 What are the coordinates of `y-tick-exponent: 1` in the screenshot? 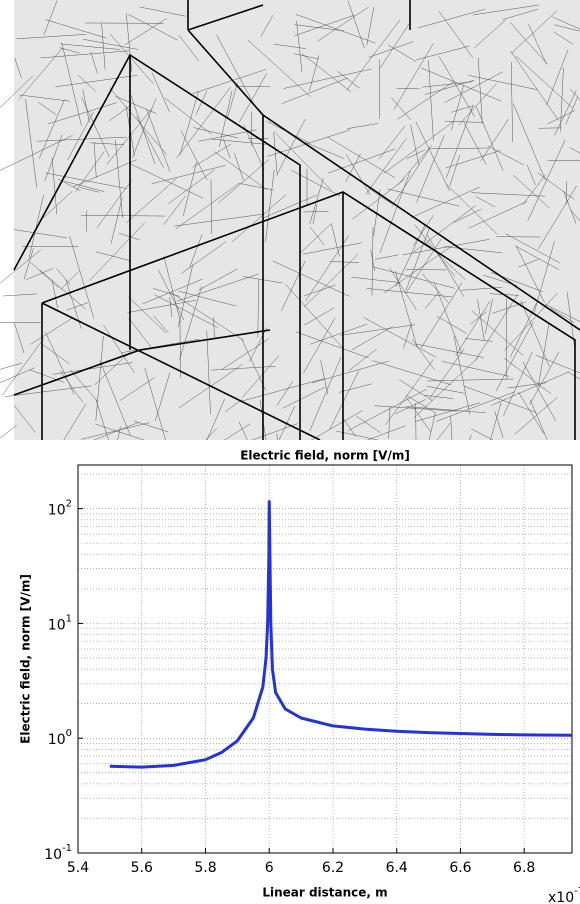 It's located at (69, 618).